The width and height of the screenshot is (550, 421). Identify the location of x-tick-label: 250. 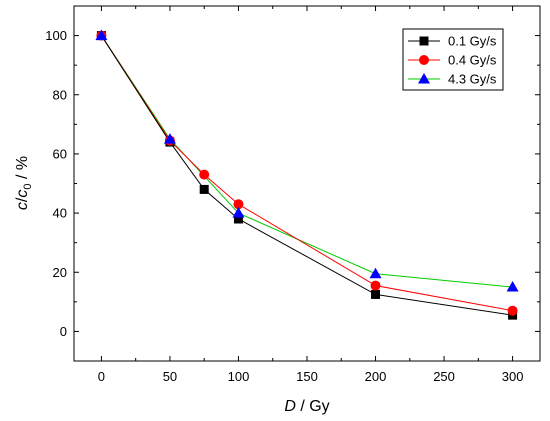
(444, 376).